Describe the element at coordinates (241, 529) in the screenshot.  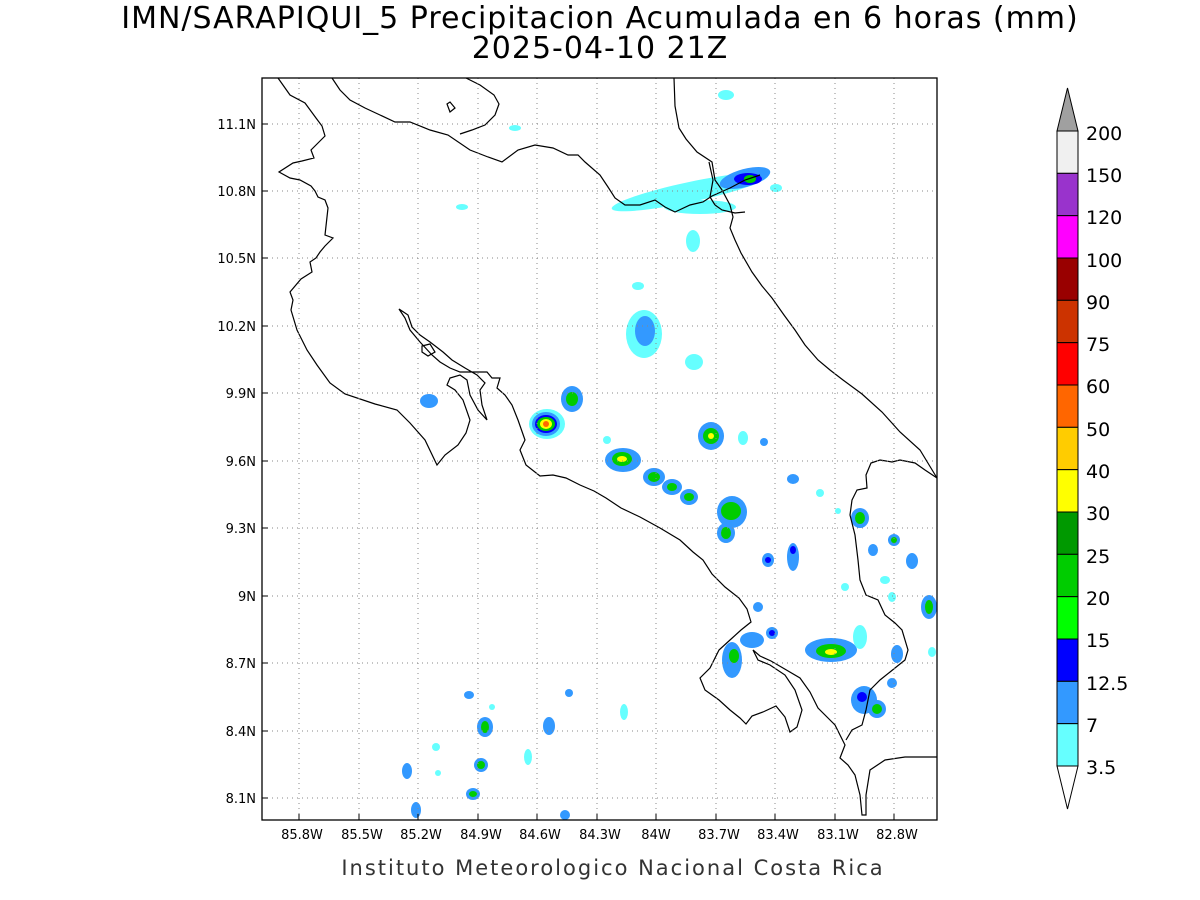
I see `y-tick-label: 9.3N` at that location.